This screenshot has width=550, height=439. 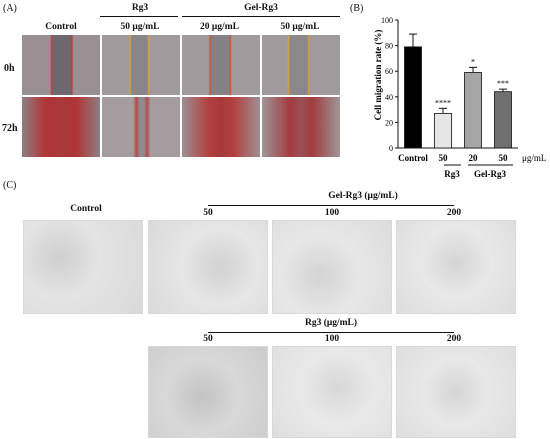 What do you see at coordinates (454, 213) in the screenshot?
I see `gel-dose-200: 200` at bounding box center [454, 213].